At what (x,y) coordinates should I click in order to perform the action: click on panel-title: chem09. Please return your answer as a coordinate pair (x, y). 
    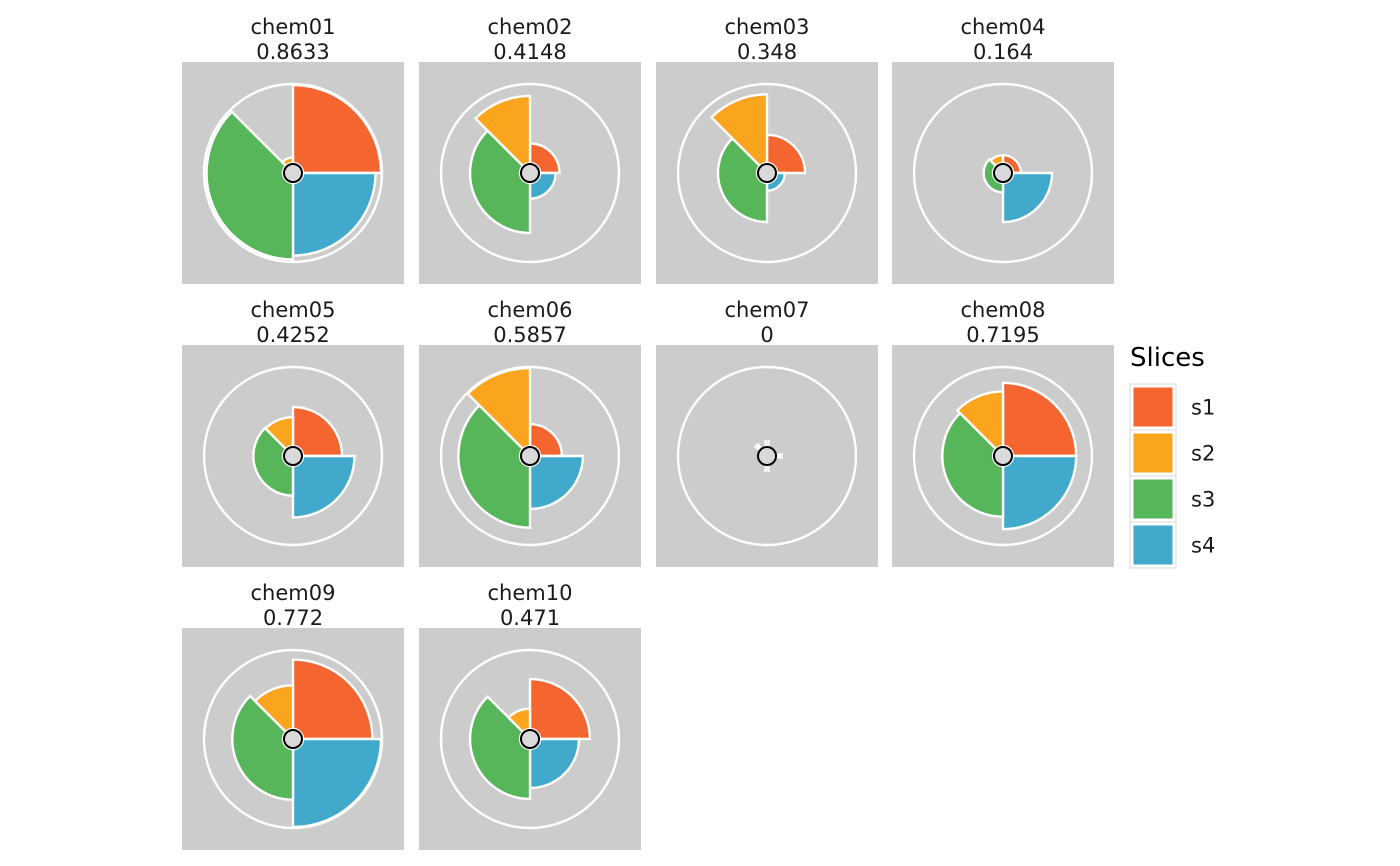
    Looking at the image, I should click on (293, 593).